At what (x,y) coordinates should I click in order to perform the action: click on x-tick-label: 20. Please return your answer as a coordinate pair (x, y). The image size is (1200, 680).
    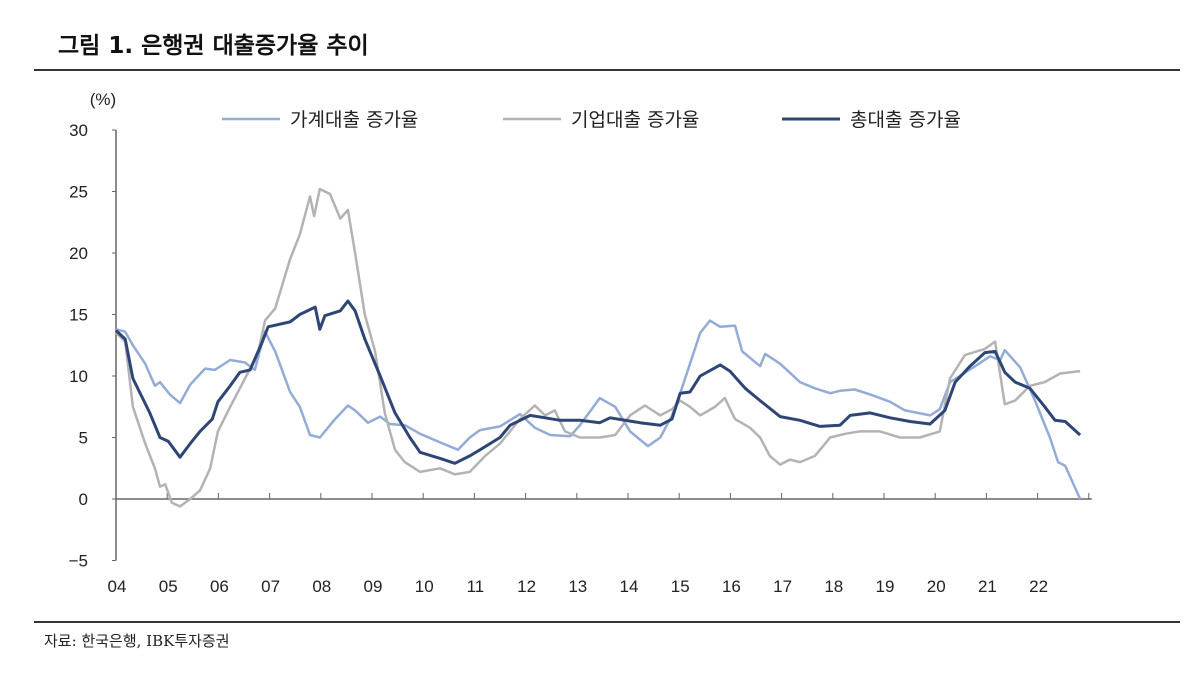
    Looking at the image, I should click on (936, 586).